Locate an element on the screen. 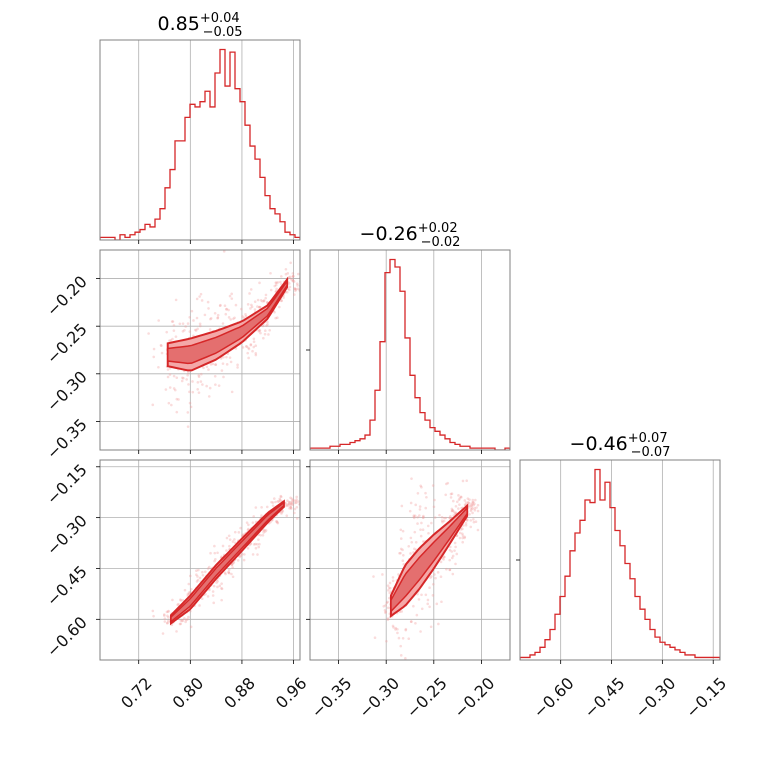  x-tick-label: 0.88 is located at coordinates (239, 693).